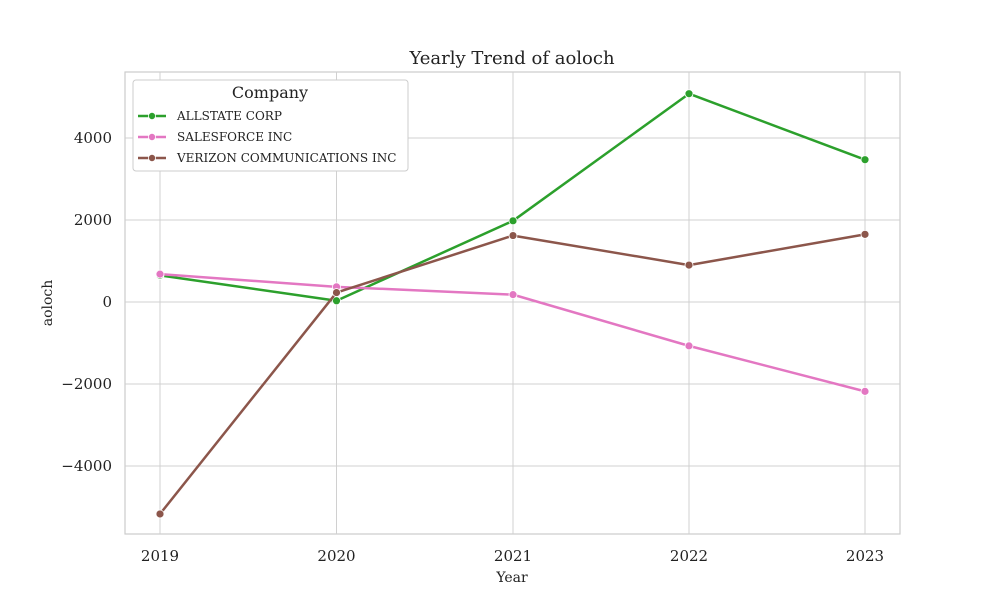  I want to click on legend-label: ALLSTATE CORP, so click(229, 116).